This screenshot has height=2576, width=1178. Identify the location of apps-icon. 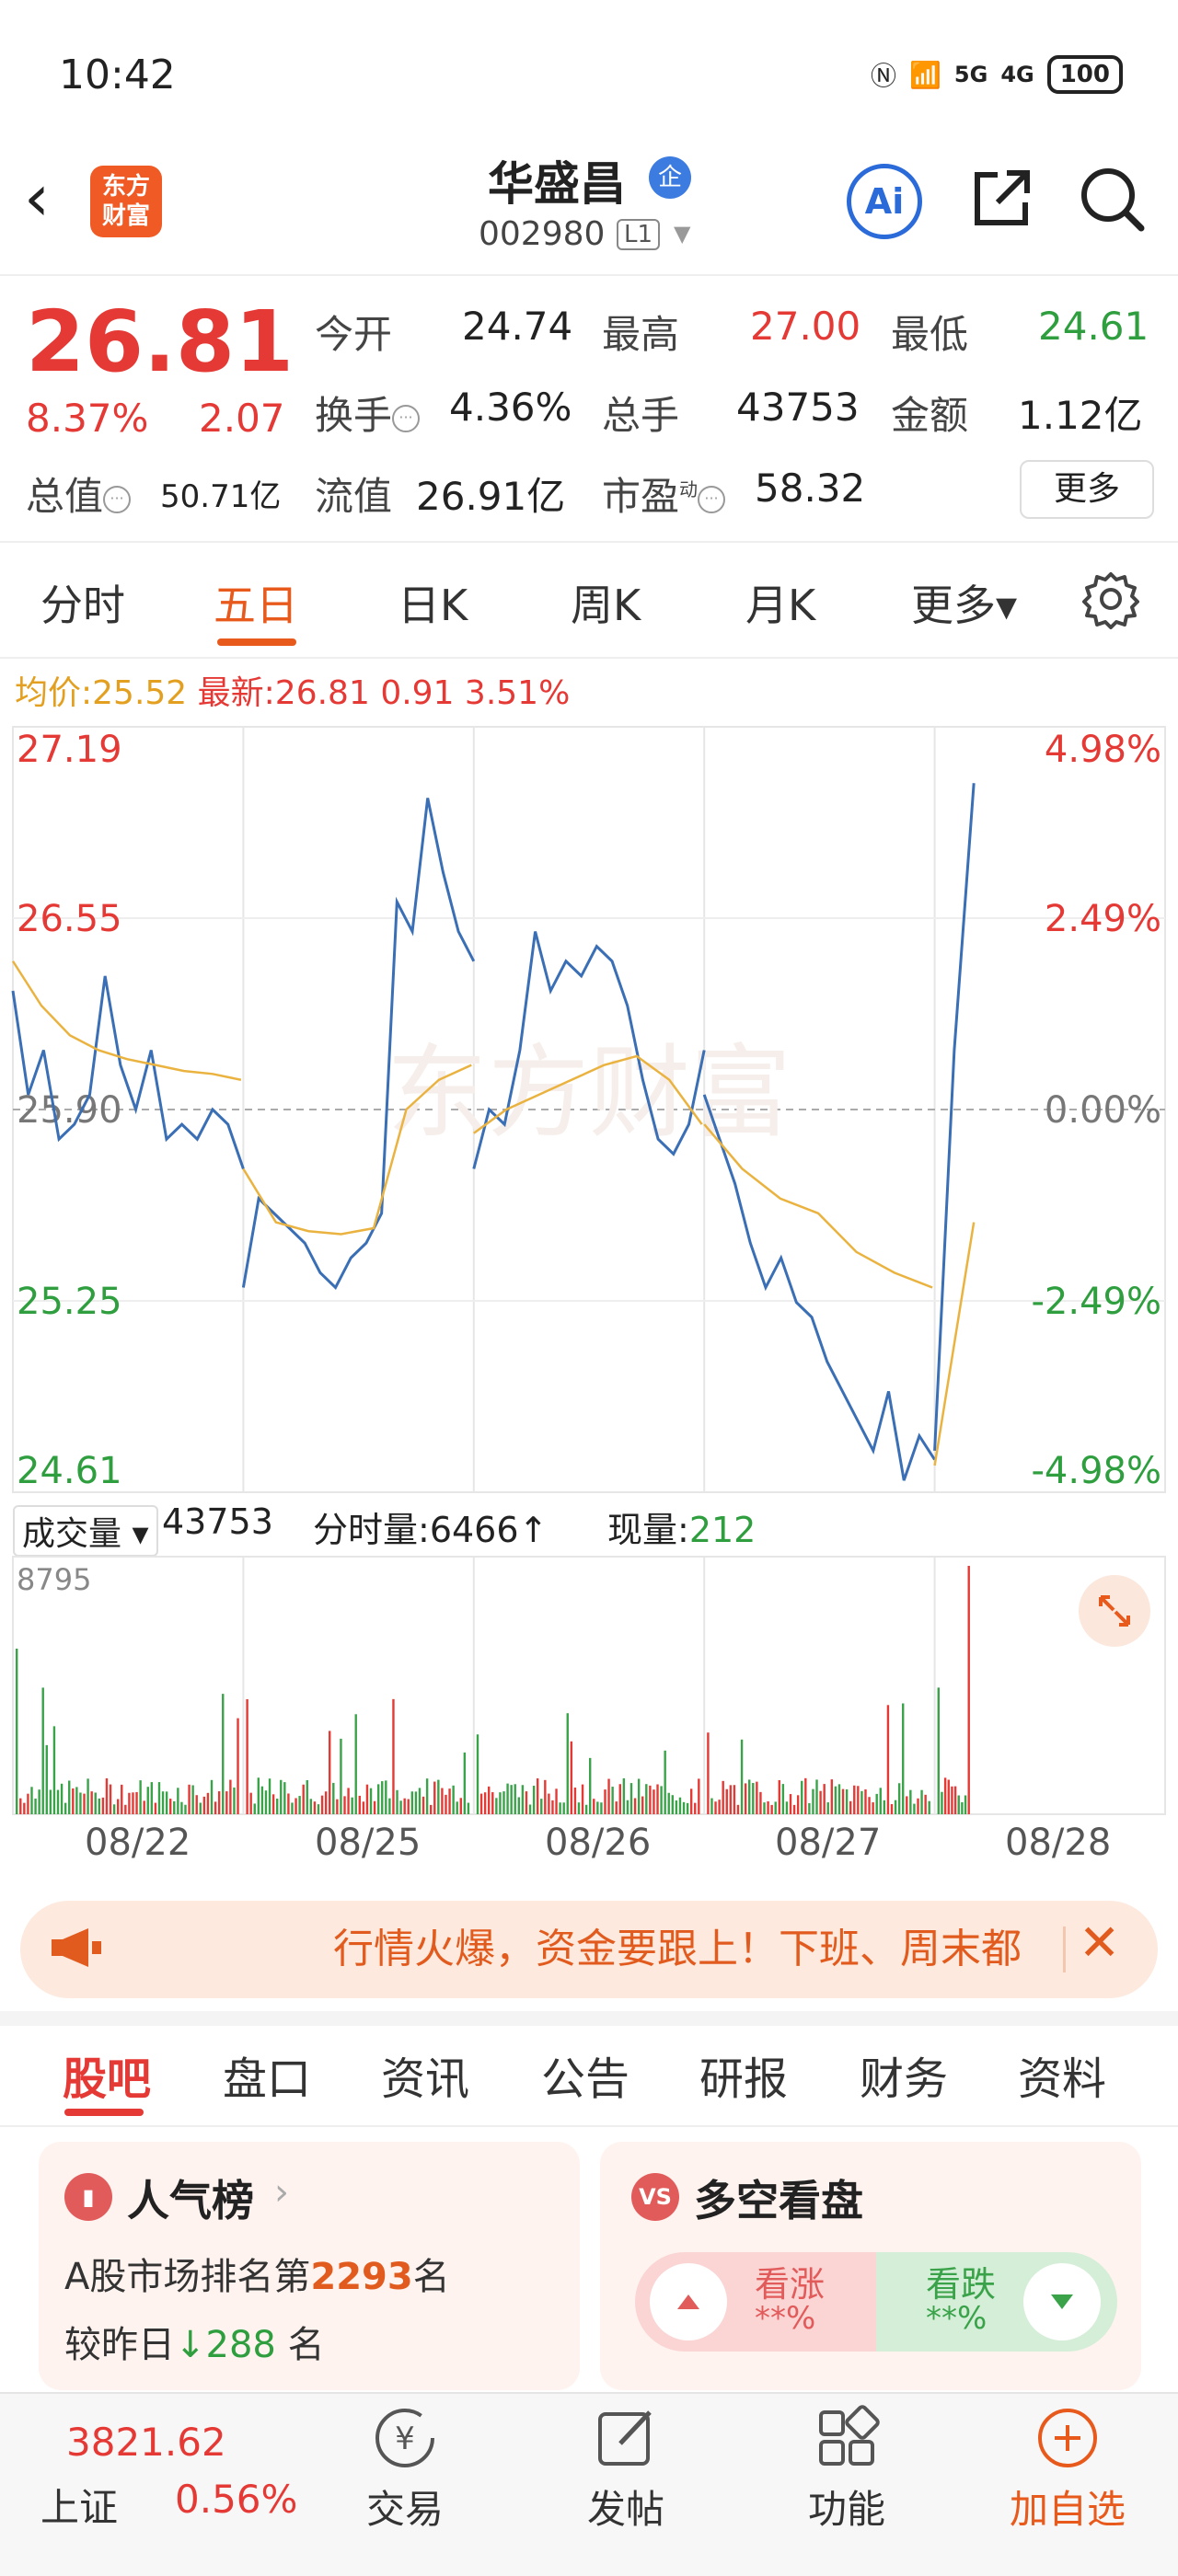
(847, 2438).